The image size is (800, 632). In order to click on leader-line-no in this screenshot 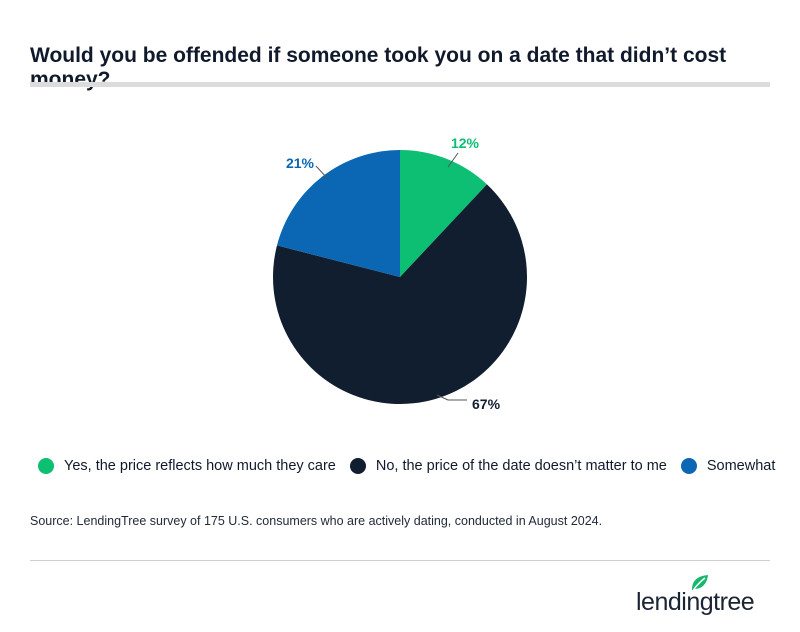, I will do `click(451, 397)`.